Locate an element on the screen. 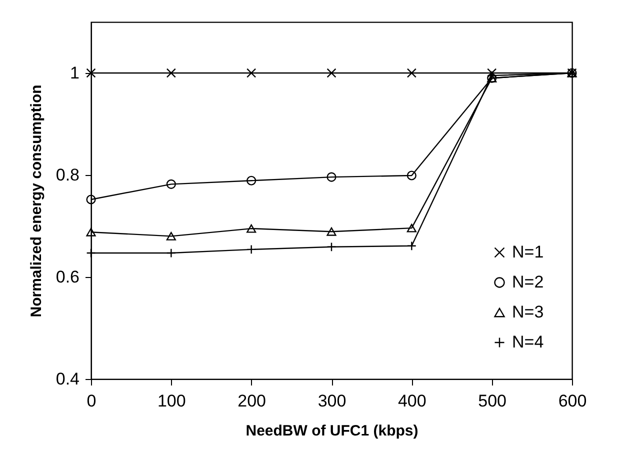 The width and height of the screenshot is (641, 469). x-axis-title: NeedBW of UFC1 (kbps) is located at coordinates (332, 431).